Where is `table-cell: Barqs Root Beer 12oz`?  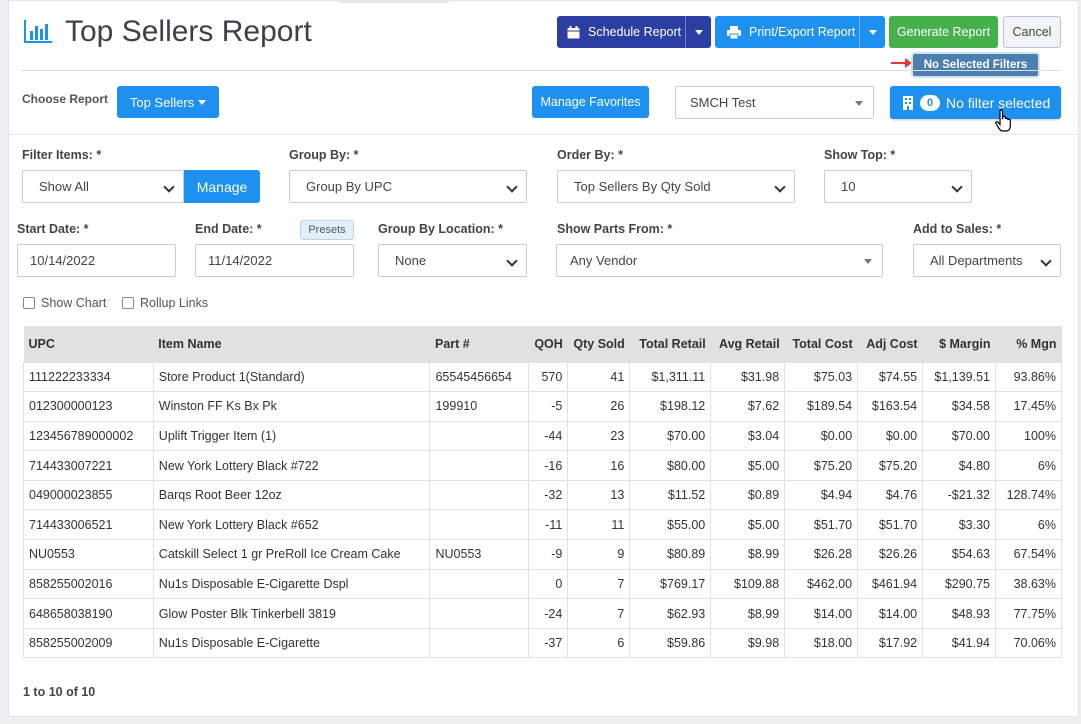
table-cell: Barqs Root Beer 12oz is located at coordinates (291, 495).